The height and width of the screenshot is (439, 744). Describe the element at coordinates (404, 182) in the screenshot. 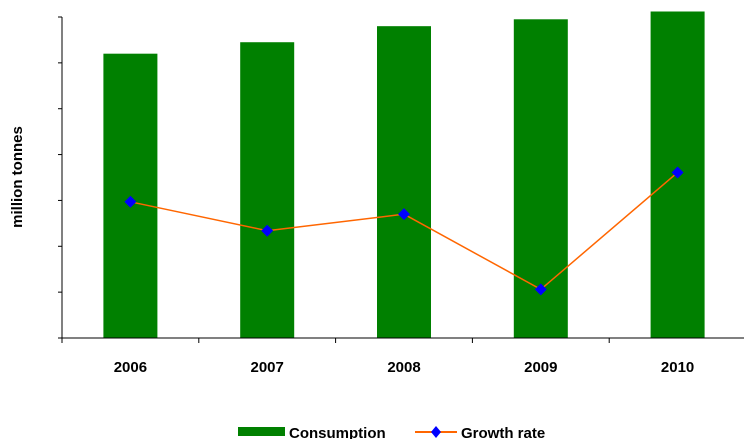

I see `bar-2008` at that location.